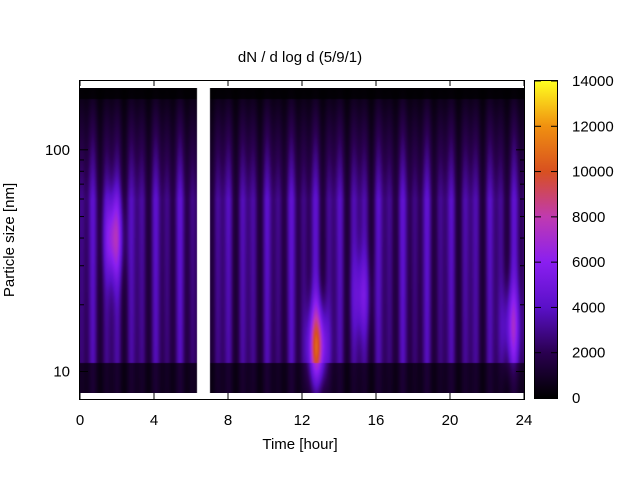 The image size is (640, 480). What do you see at coordinates (228, 420) in the screenshot?
I see `x-tick-label: 8` at bounding box center [228, 420].